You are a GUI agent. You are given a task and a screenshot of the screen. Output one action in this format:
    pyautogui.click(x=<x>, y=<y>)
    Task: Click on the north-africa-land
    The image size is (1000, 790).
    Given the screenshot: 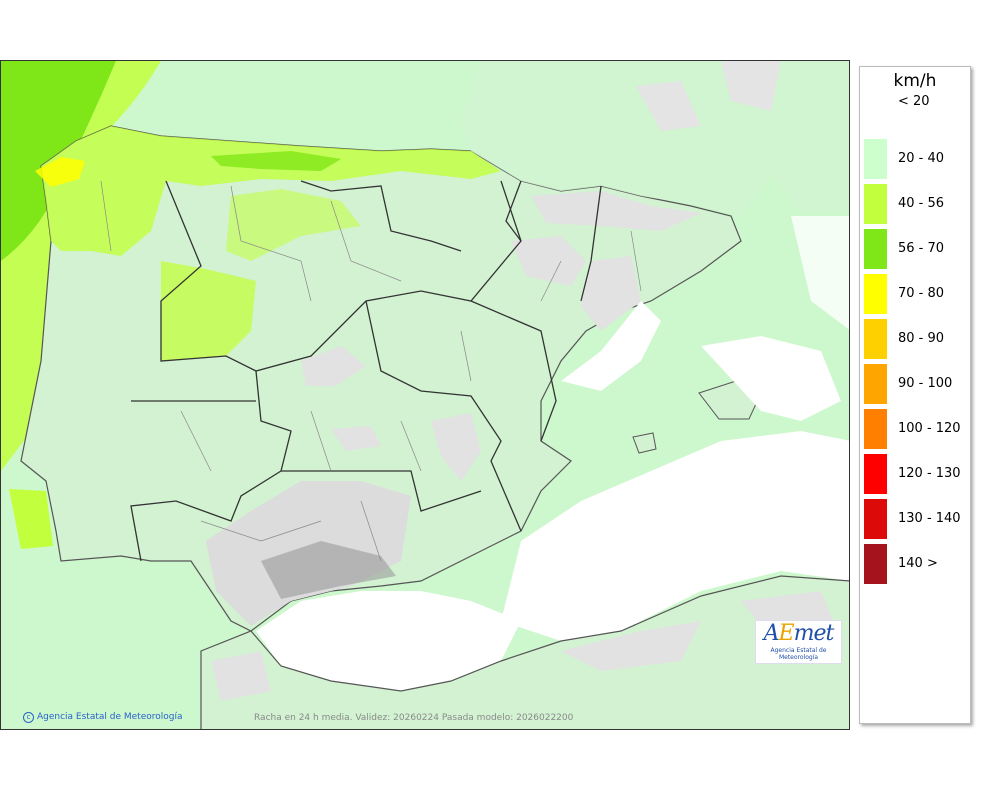 What is the action you would take?
    pyautogui.click(x=524, y=652)
    